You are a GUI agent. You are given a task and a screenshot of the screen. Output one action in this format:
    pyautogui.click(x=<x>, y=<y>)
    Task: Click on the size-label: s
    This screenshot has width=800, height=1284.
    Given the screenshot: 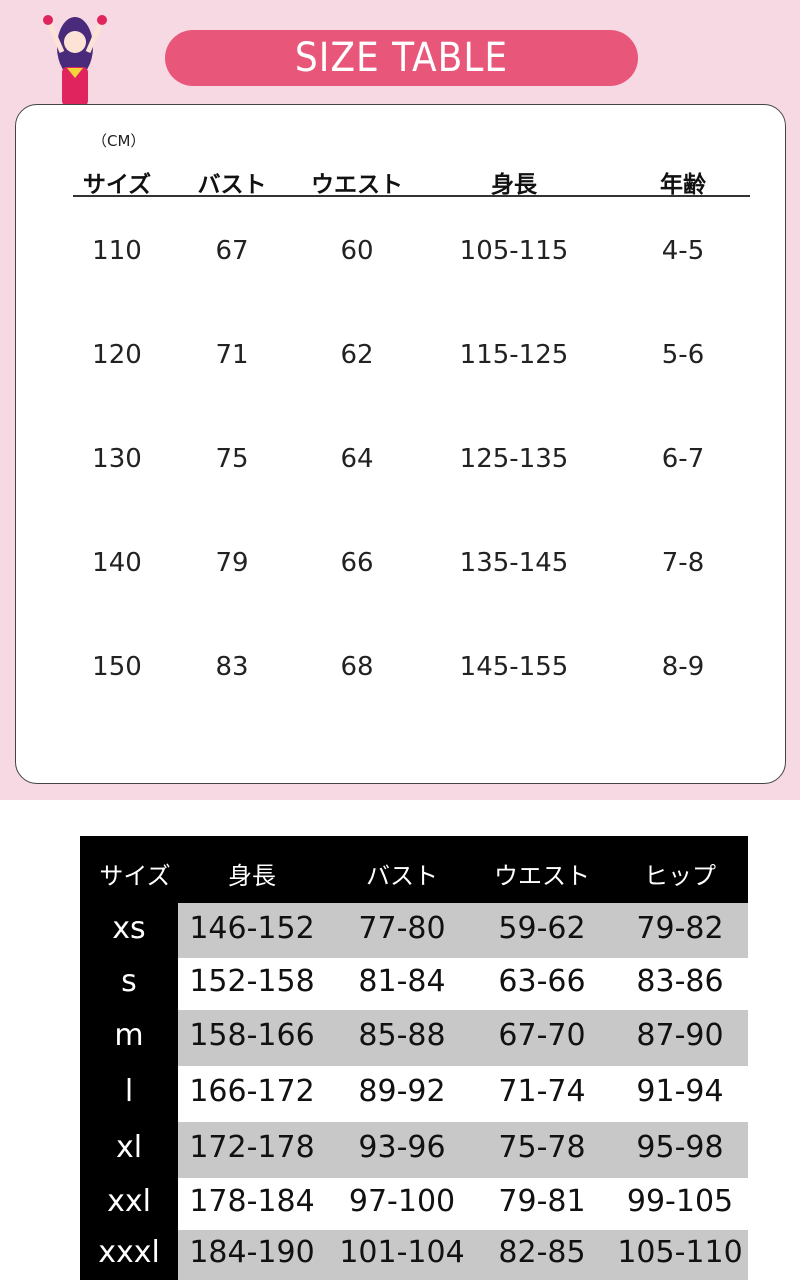 What is the action you would take?
    pyautogui.click(x=129, y=981)
    